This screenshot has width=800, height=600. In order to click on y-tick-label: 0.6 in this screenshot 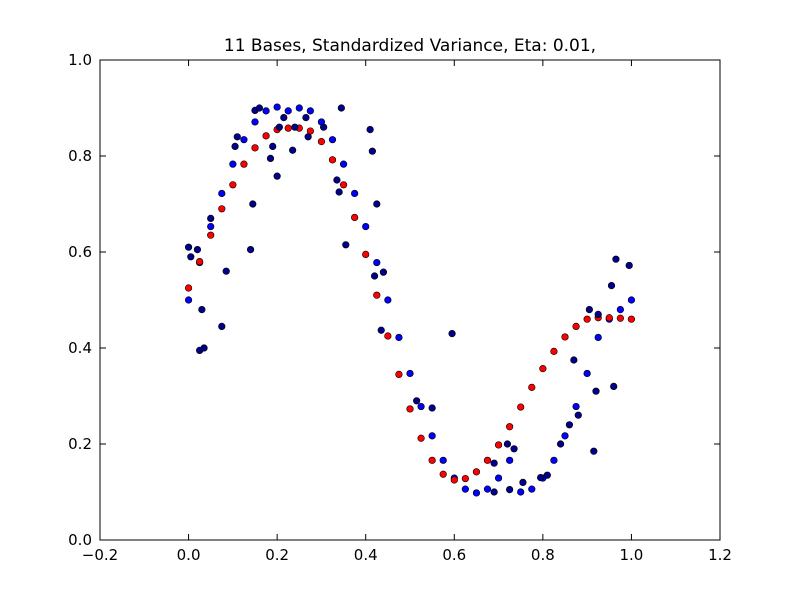, I will do `click(80, 252)`.